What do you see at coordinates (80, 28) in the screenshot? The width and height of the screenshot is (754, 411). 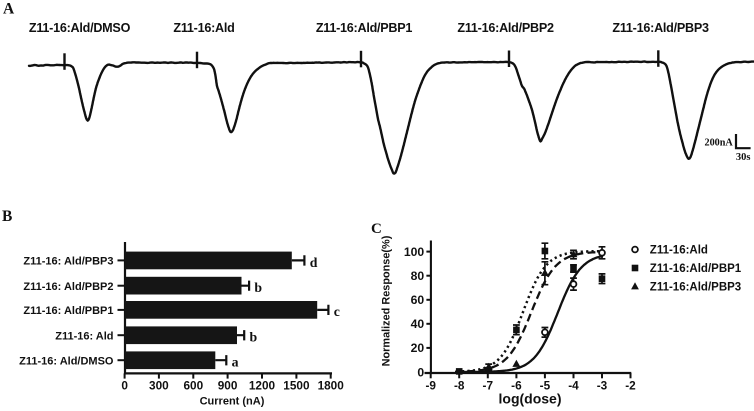 I see `svg-text: Z11-16:Ald/DMSO` at bounding box center [80, 28].